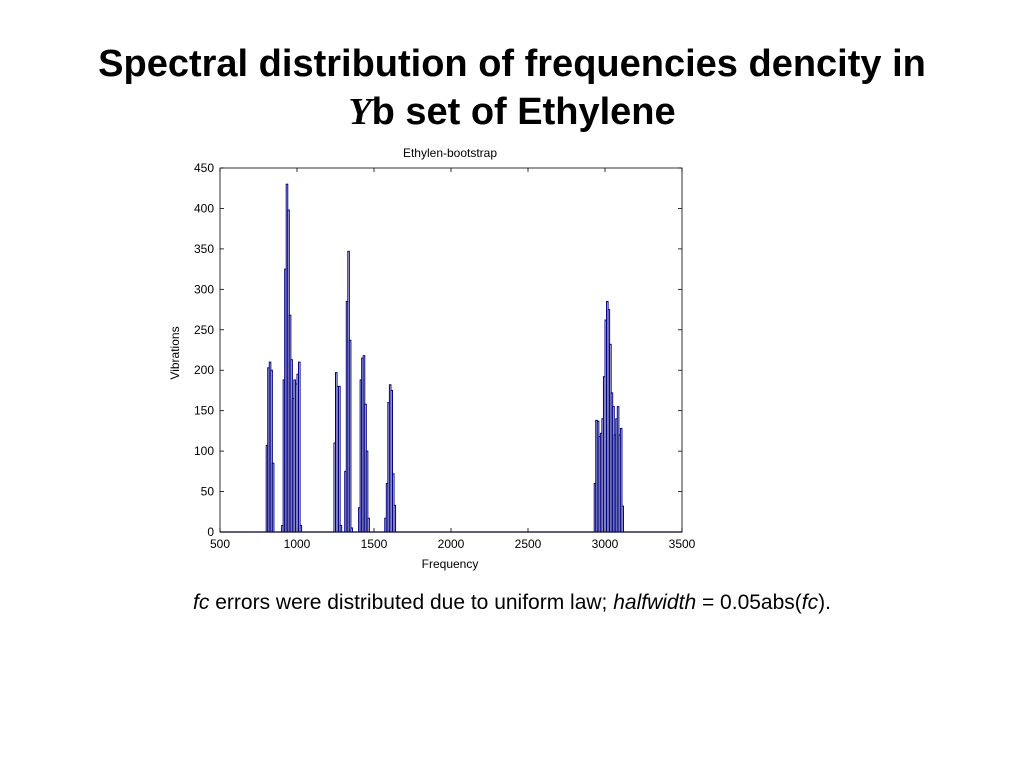 This screenshot has width=1024, height=768. I want to click on title-line-2: Yb set of Ethylene, so click(512, 112).